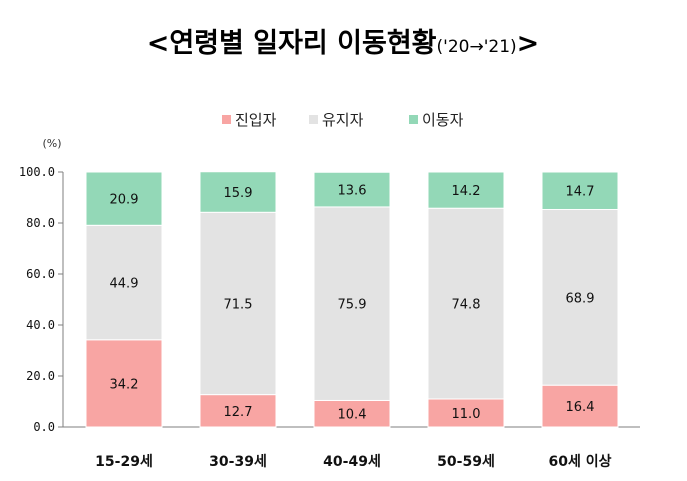 The width and height of the screenshot is (687, 481). Describe the element at coordinates (44, 427) in the screenshot. I see `y-tick-label: 0.0` at that location.